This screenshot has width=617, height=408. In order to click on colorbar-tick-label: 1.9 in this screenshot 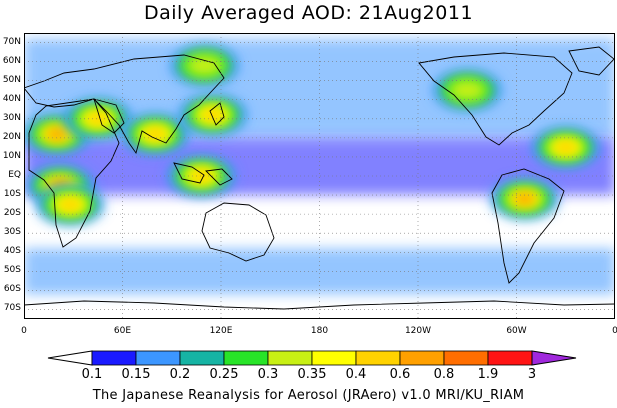, I will do `click(488, 374)`.